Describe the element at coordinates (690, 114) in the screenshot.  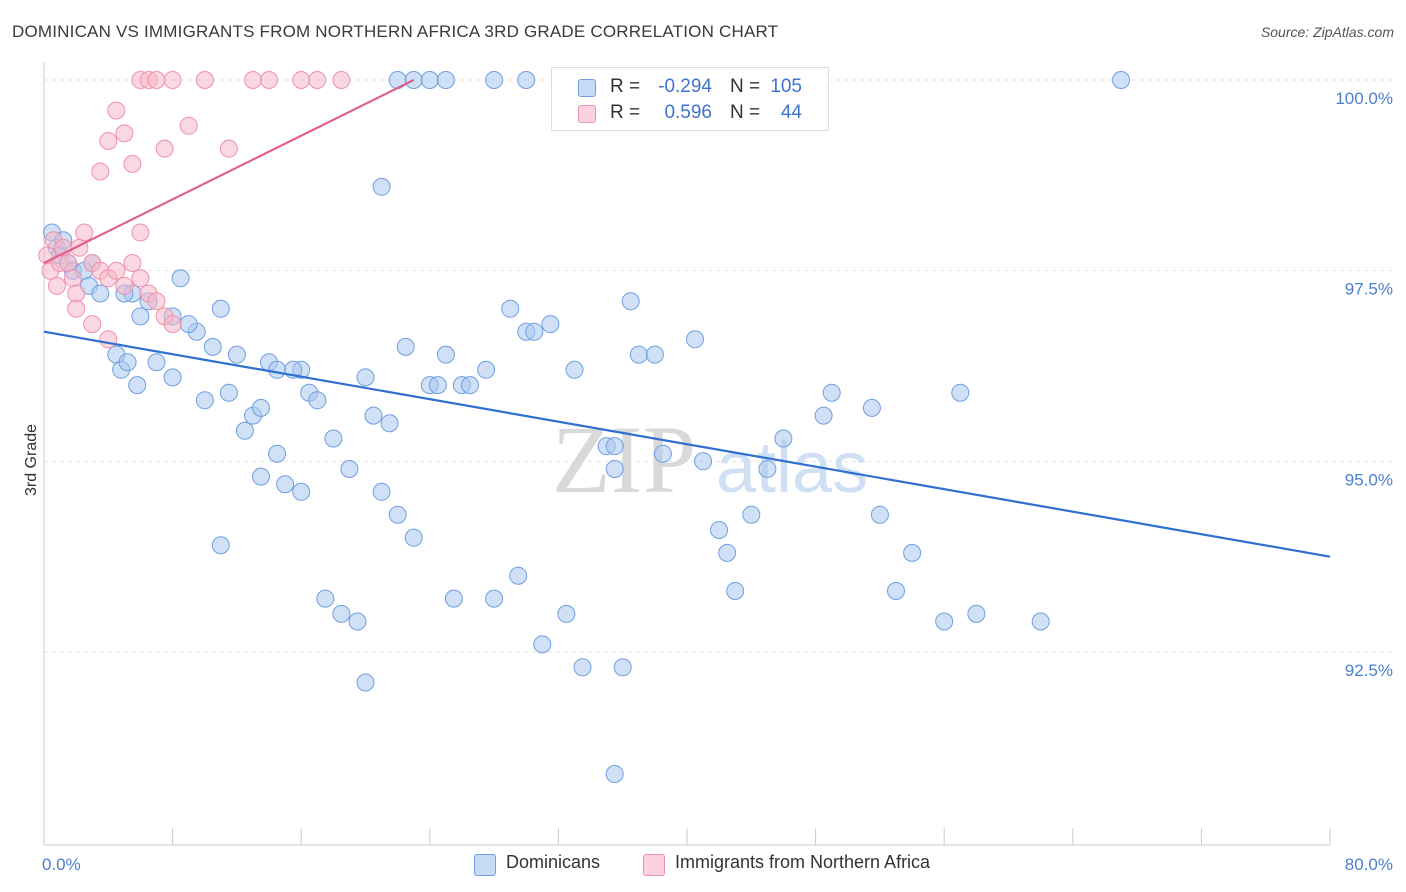
I see `legend-row-immigrants: R = 0.596 N = 44` at that location.